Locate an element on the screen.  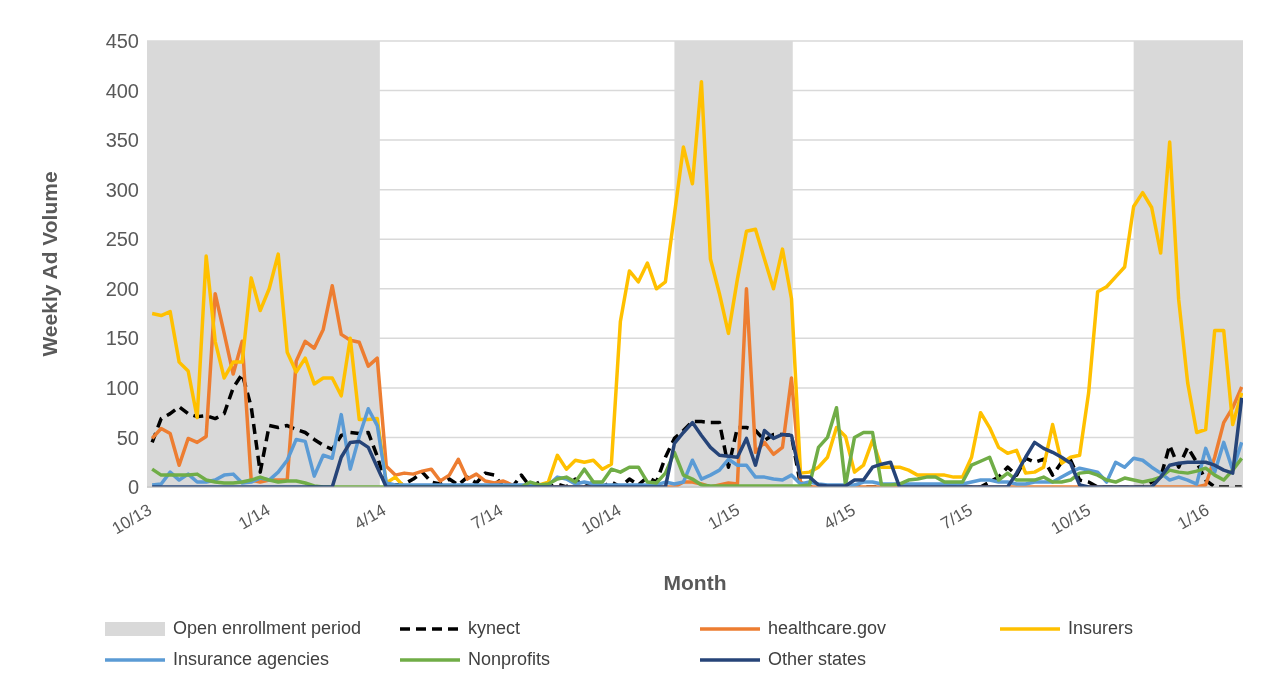
y-tick-label: 350 is located at coordinates (122, 140).